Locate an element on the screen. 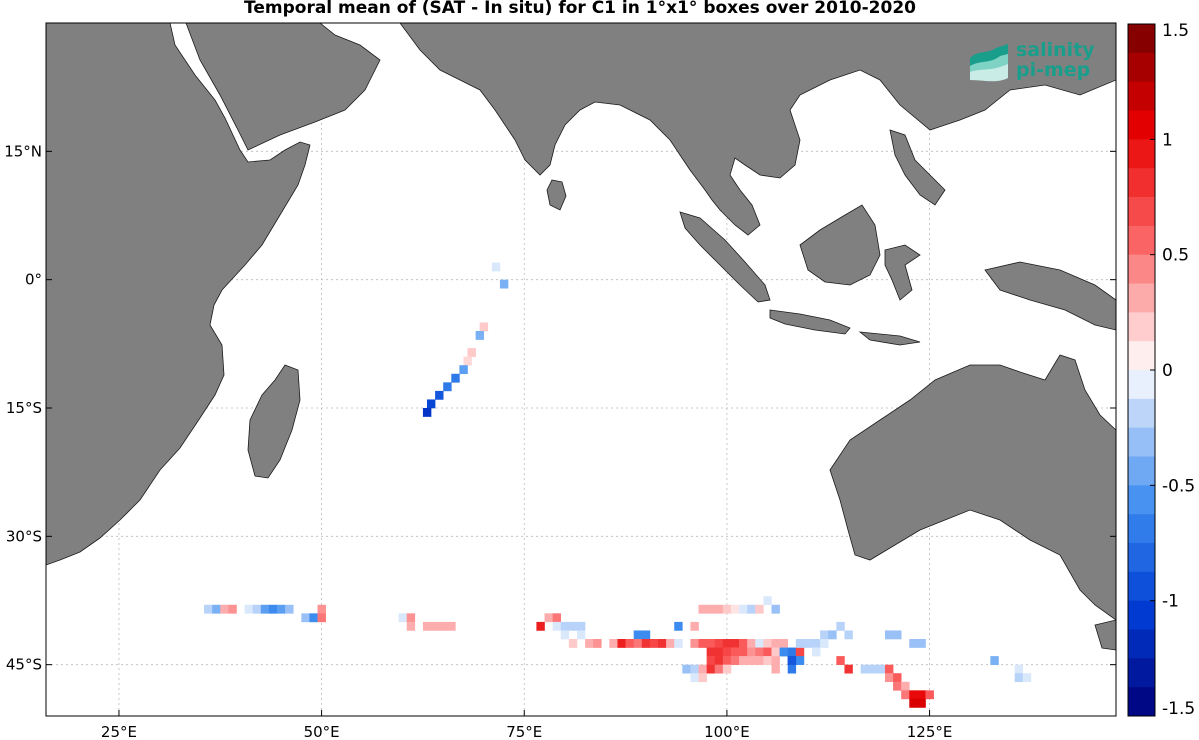 Image resolution: width=1199 pixels, height=740 pixels. colorbar-label-5: -1 is located at coordinates (1170, 602).